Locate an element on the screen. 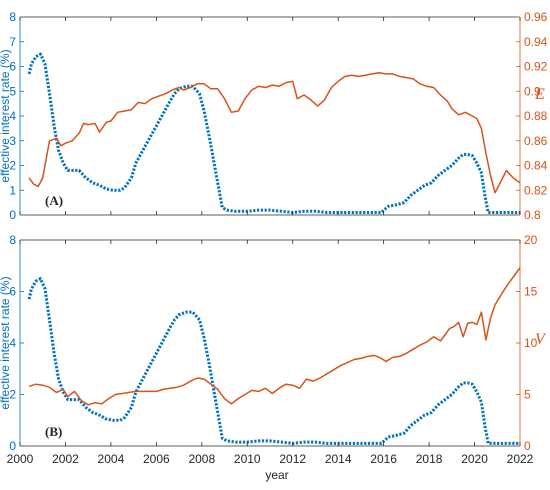 The image size is (550, 490). x-tick-label: 2008 is located at coordinates (201, 459).